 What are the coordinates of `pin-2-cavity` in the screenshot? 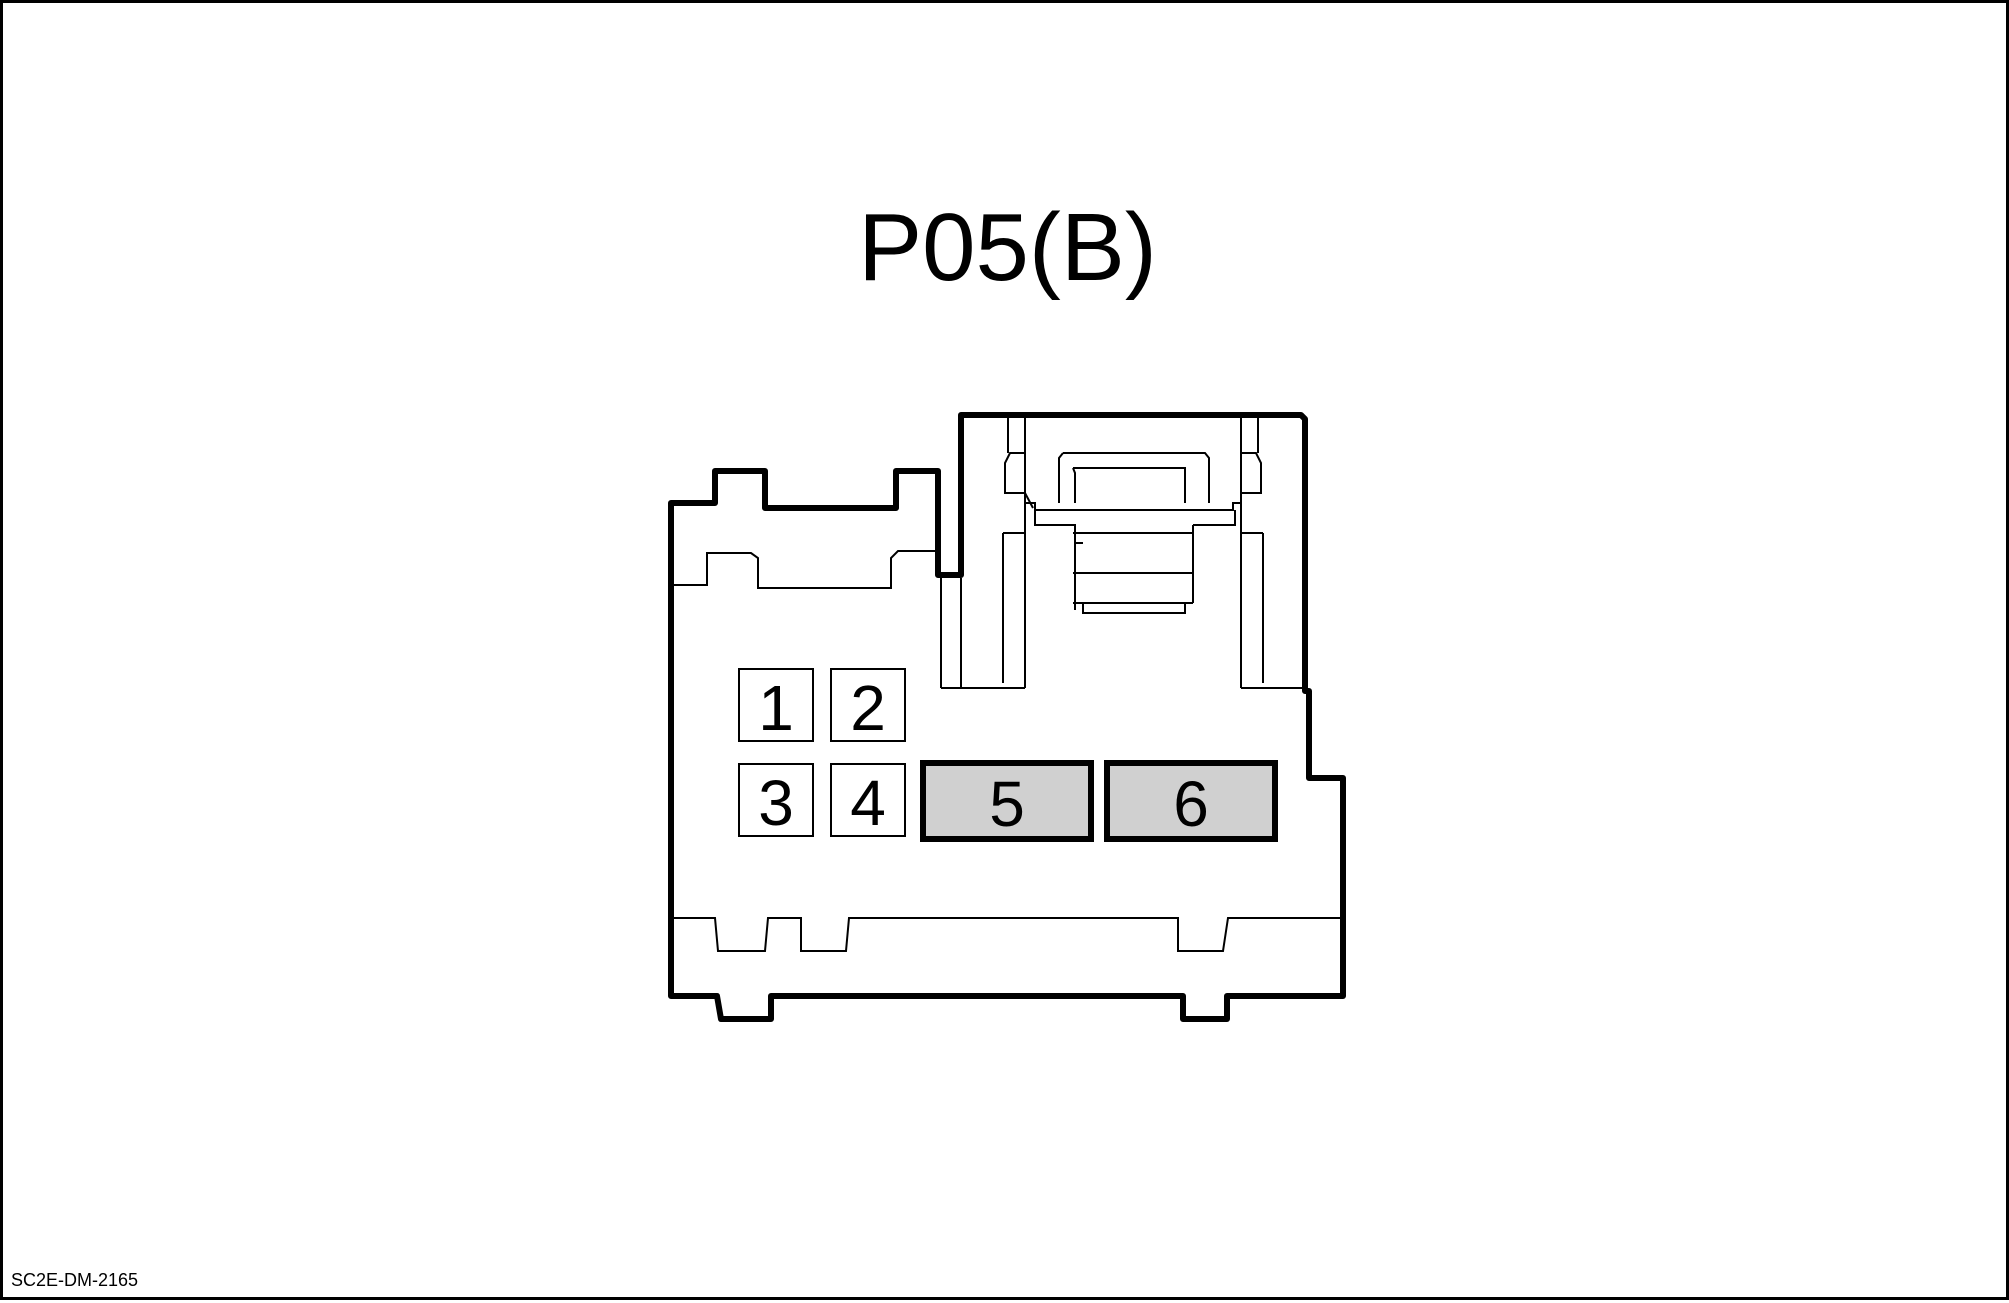 It's located at (868, 705).